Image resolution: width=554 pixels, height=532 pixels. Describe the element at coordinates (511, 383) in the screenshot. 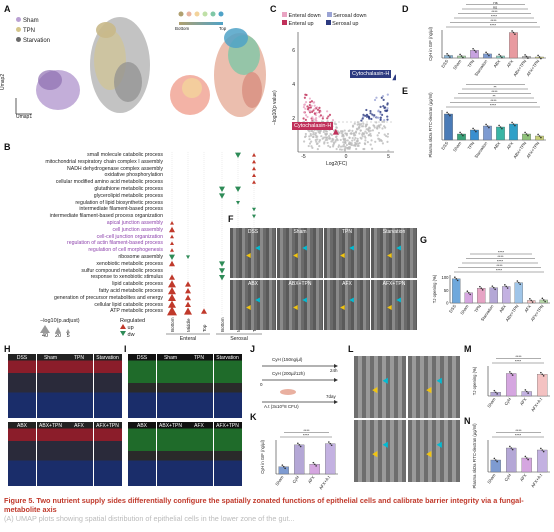

I see `bar-chart-m: Sham CyH AFX AFX+A.t TJ opening (%) ********` at that location.